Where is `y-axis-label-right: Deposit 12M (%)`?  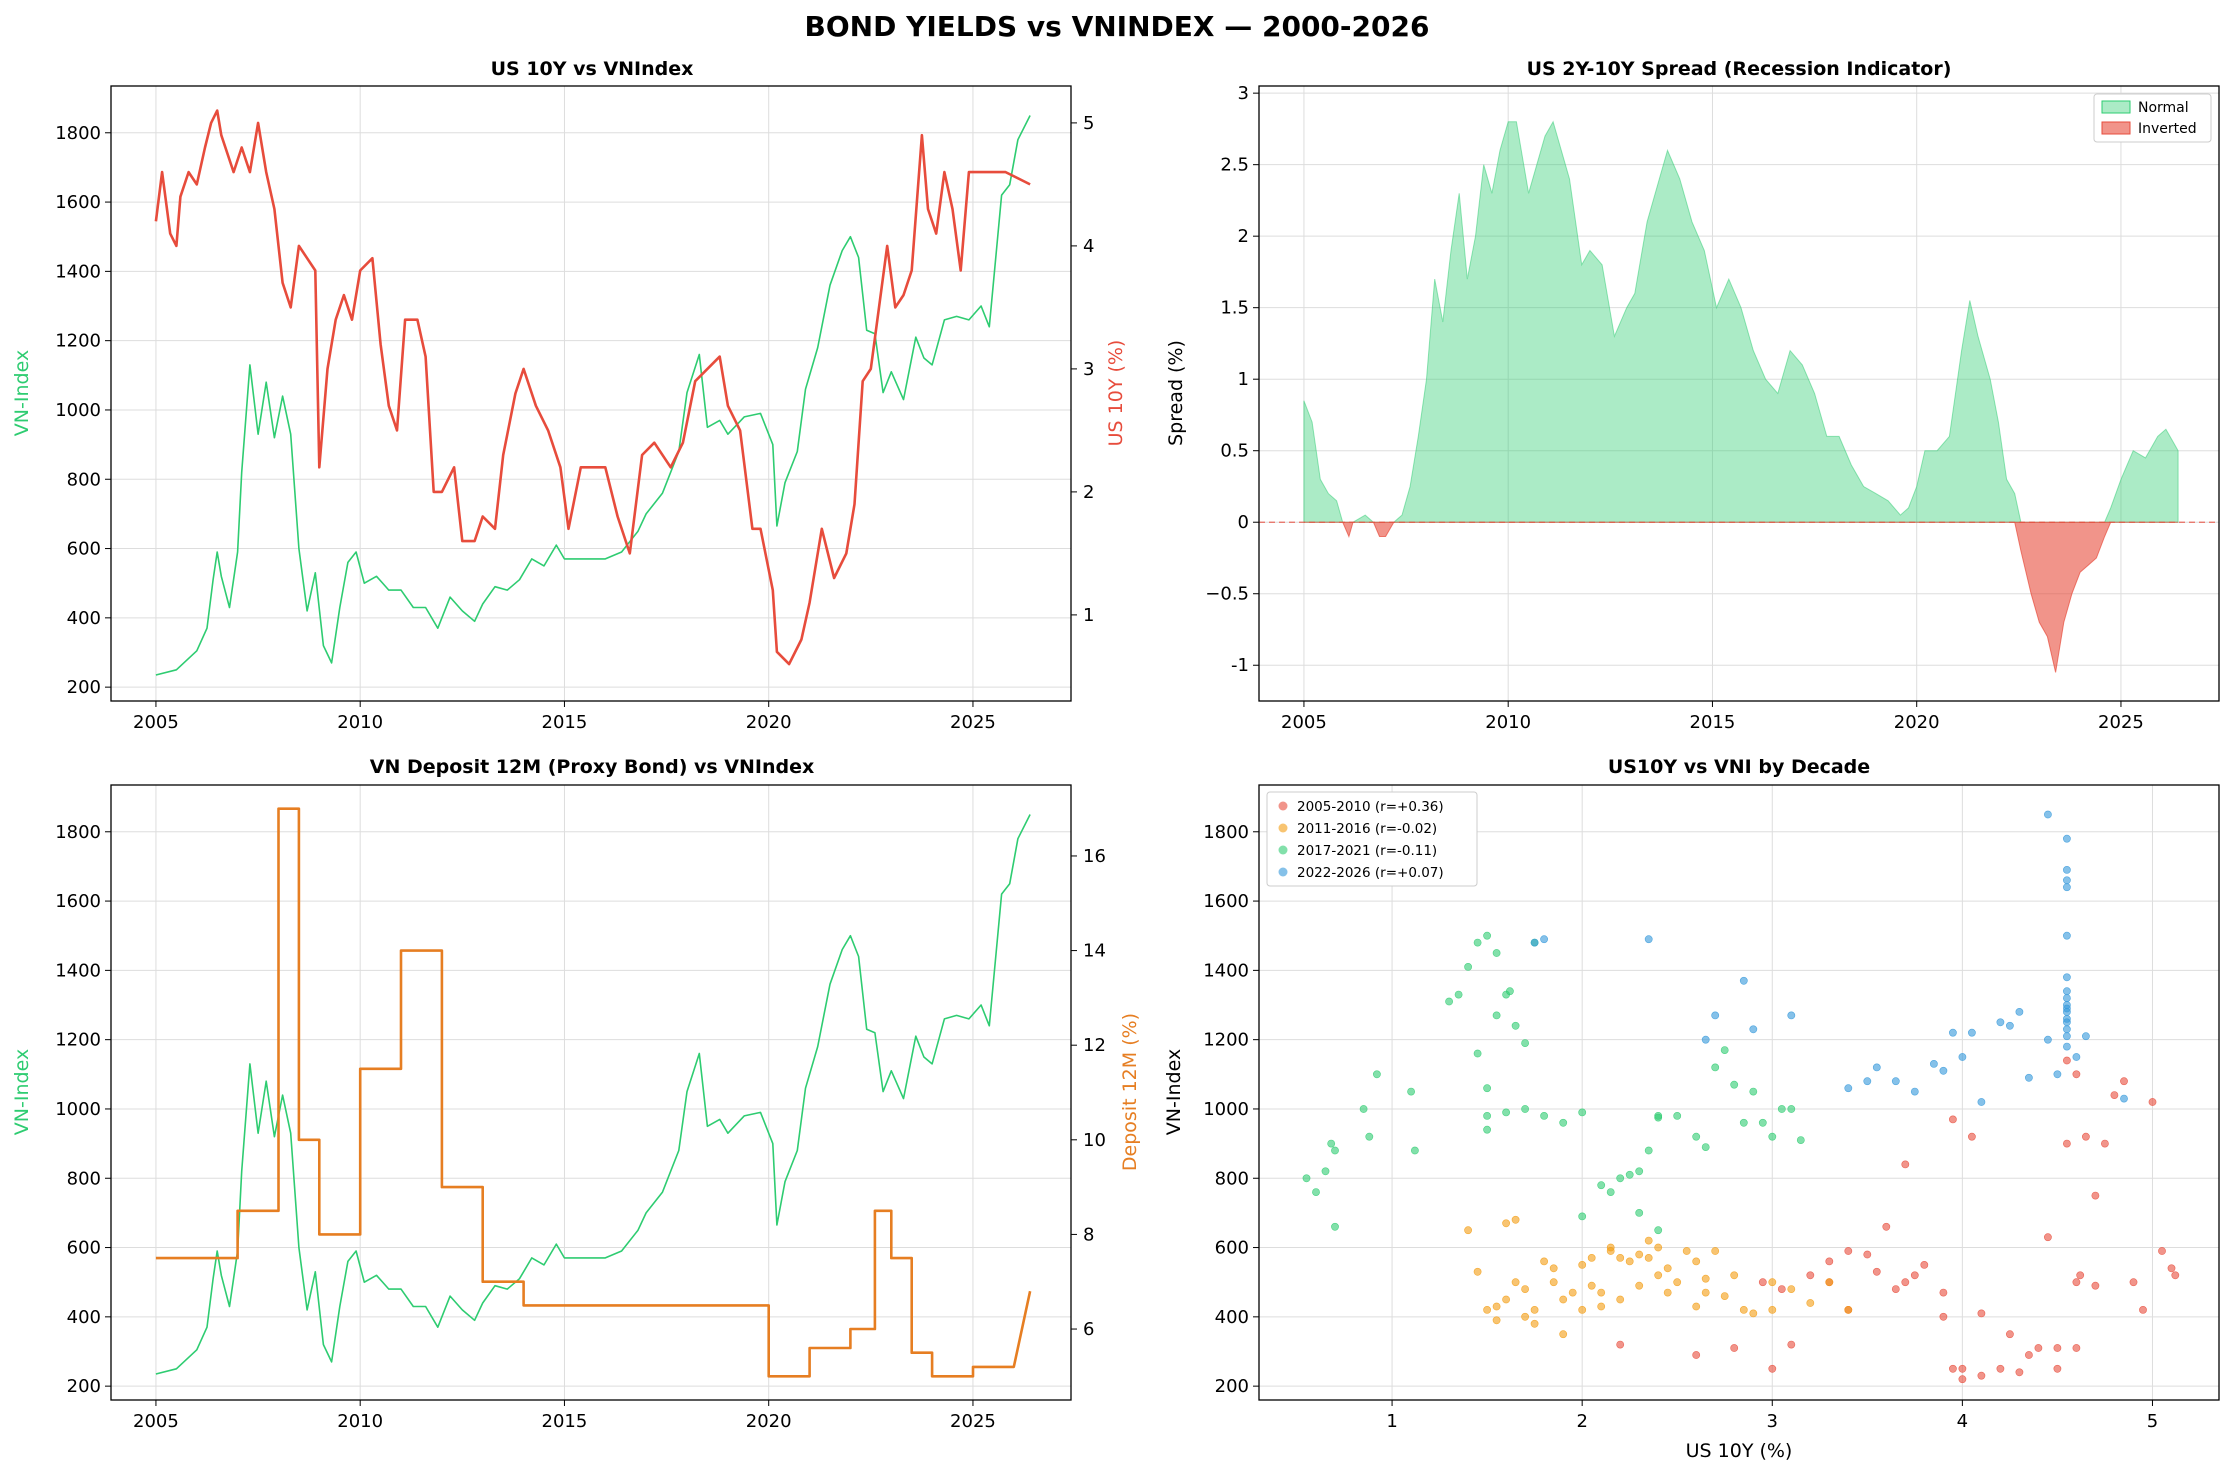
y-axis-label-right: Deposit 12M (%) is located at coordinates (1130, 1092).